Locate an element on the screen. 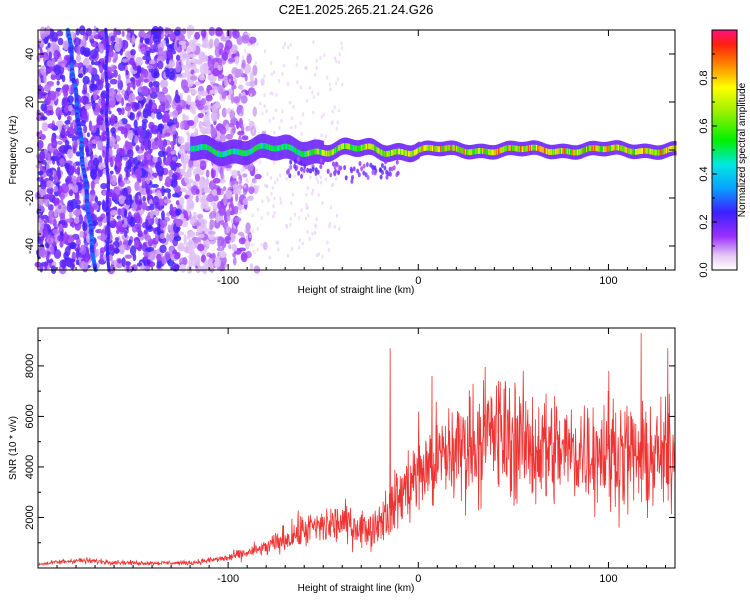  snr-y-tick-label: 2000 is located at coordinates (30, 517).